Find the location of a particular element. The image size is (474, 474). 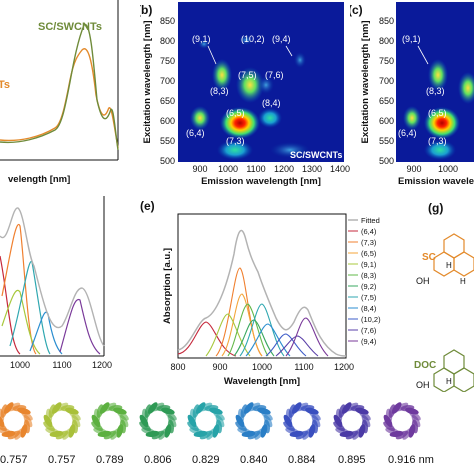

panel-b-label: (b) is located at coordinates (146, 10).